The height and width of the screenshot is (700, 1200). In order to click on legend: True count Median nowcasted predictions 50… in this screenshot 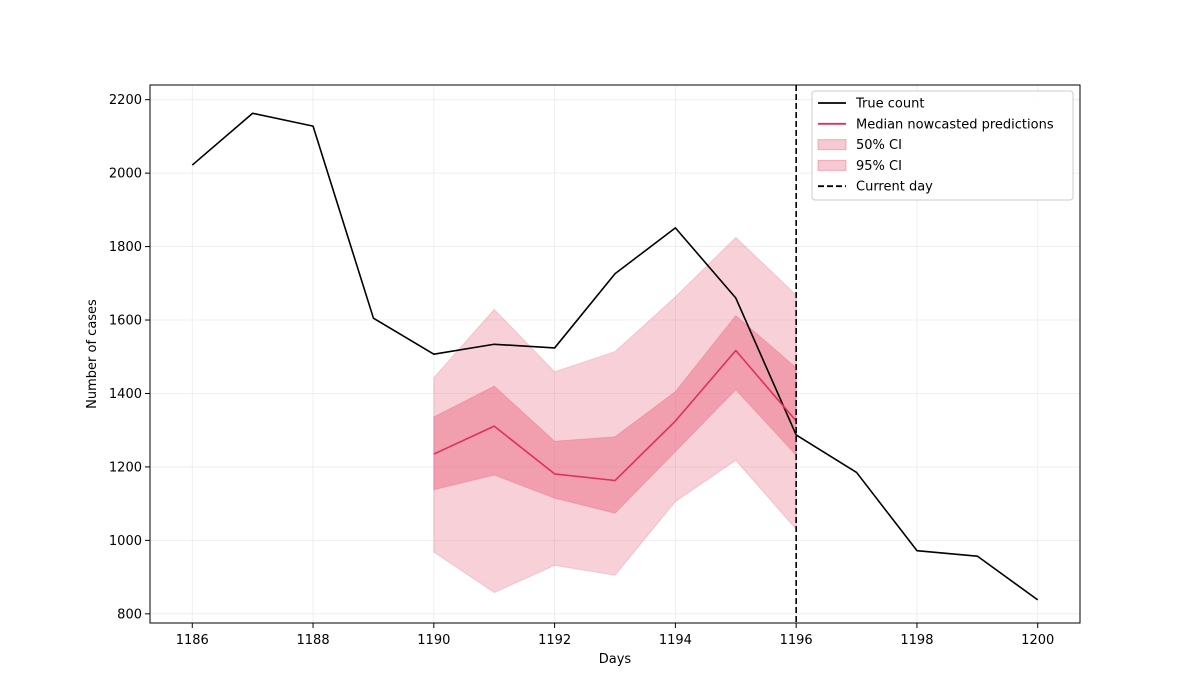, I will do `click(942, 145)`.